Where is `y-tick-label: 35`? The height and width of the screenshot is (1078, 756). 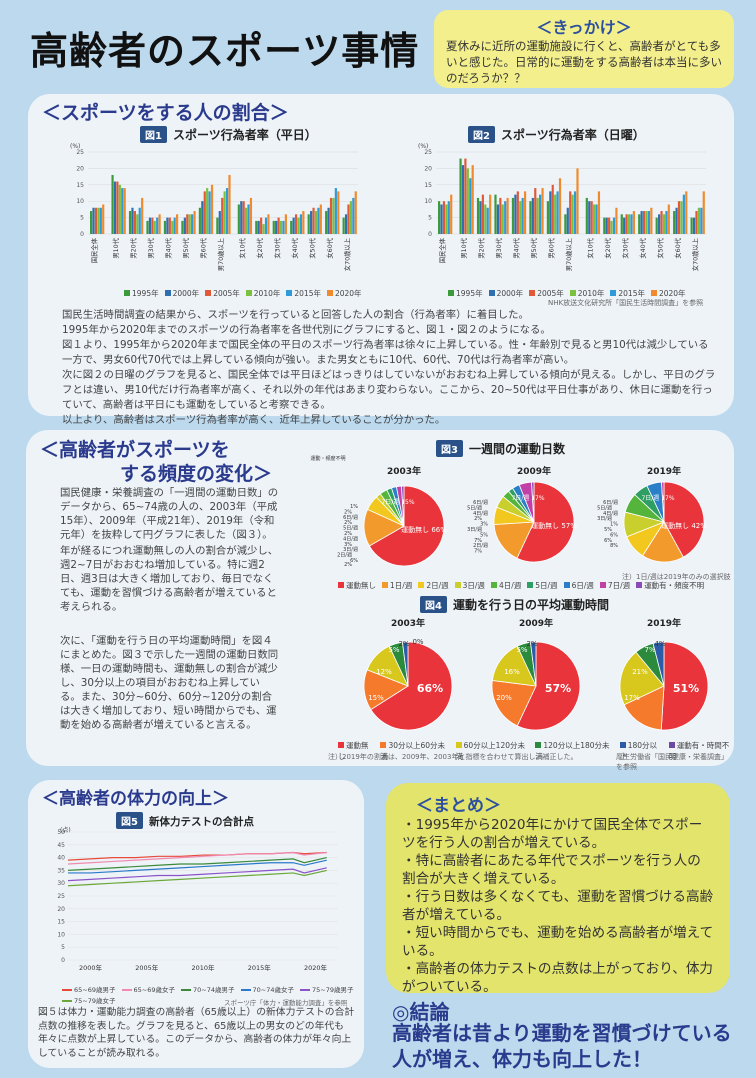
y-tick-label: 35 is located at coordinates (61, 870).